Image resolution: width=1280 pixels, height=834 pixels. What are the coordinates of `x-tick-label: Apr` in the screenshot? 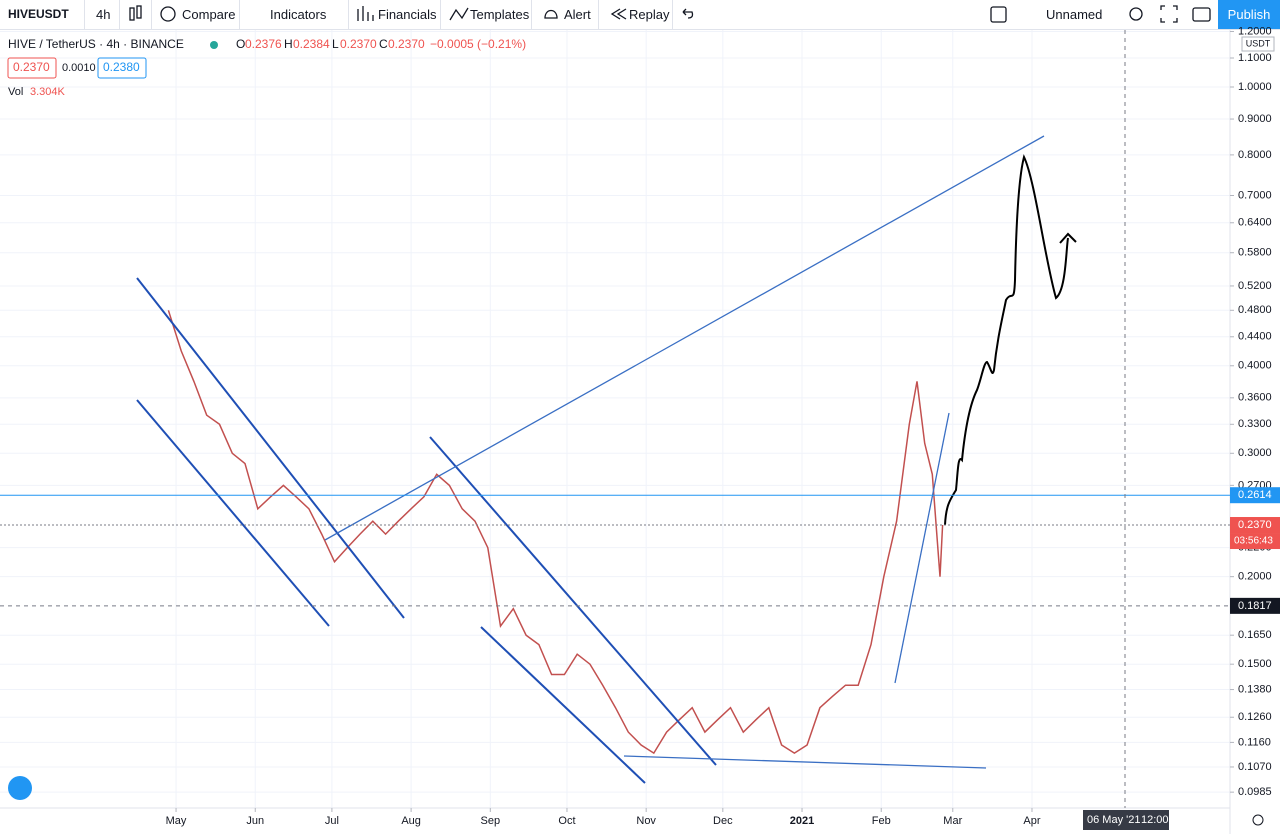 It's located at (1031, 821).